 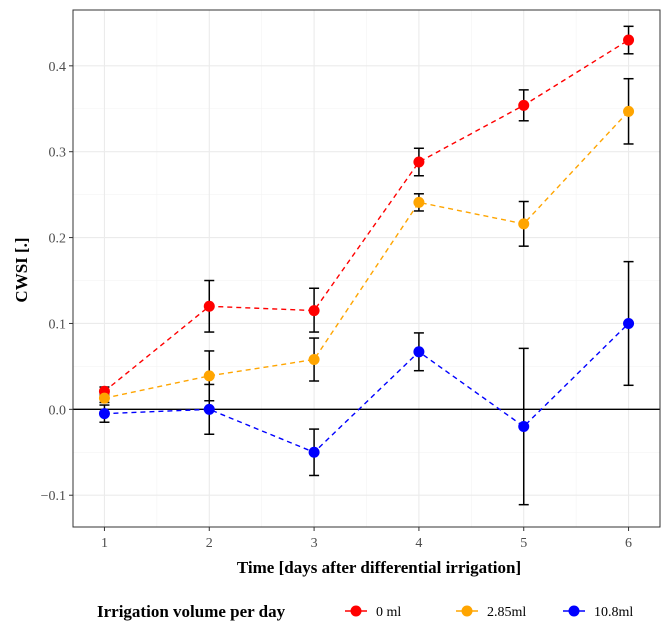 What do you see at coordinates (523, 543) in the screenshot?
I see `x-tick-label-4: 5` at bounding box center [523, 543].